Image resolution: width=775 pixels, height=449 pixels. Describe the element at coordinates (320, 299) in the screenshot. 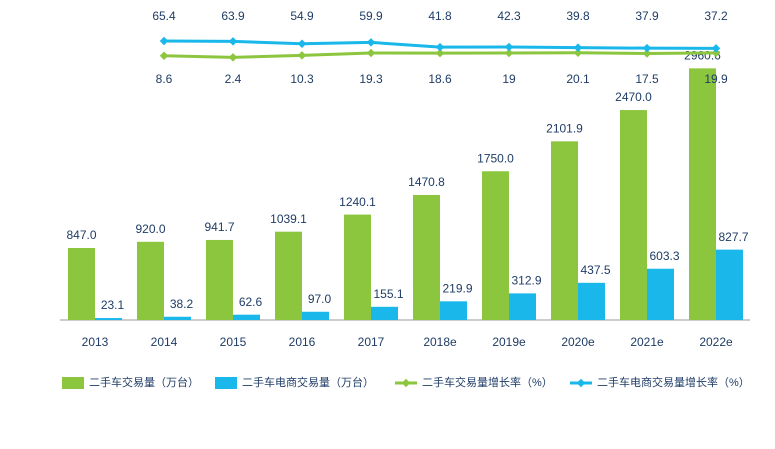

I see `value-label: 97.0` at that location.